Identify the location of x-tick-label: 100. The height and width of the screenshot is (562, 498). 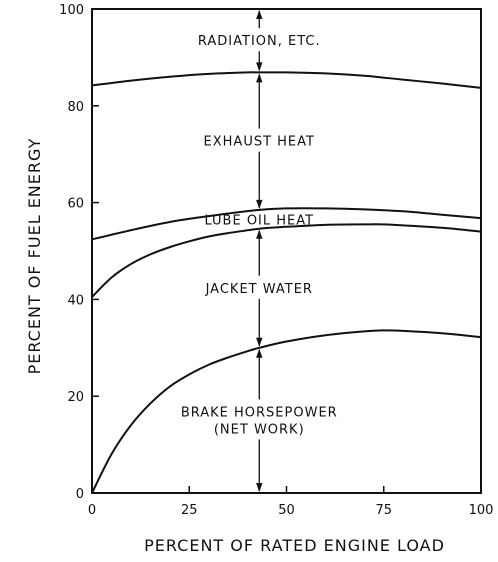
(481, 510).